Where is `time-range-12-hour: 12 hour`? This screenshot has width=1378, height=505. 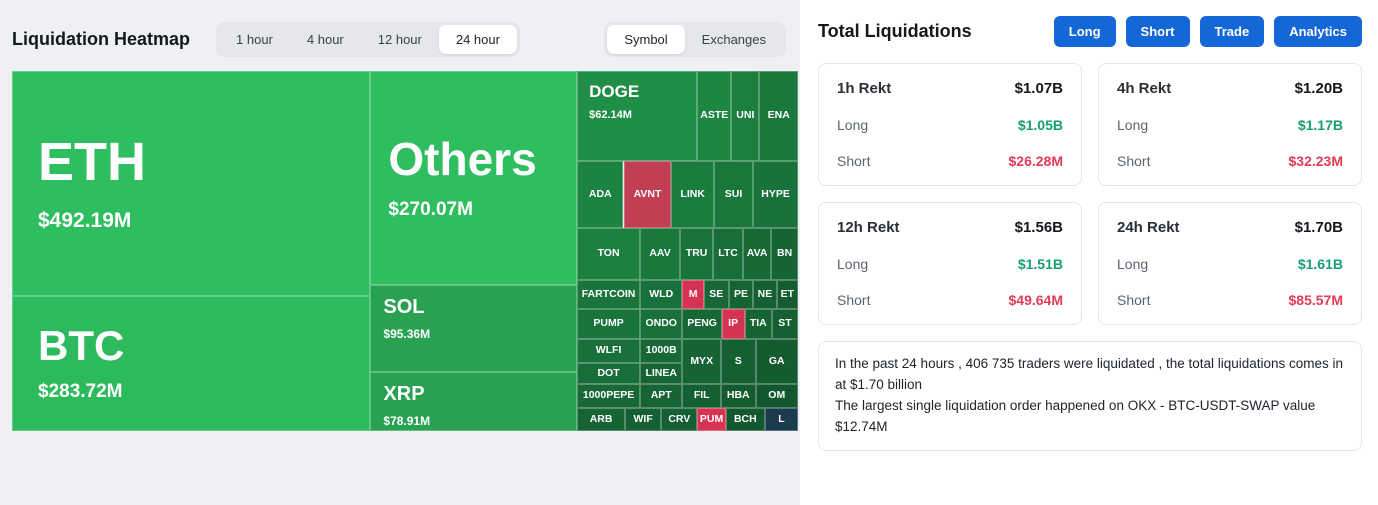 time-range-12-hour: 12 hour is located at coordinates (400, 39).